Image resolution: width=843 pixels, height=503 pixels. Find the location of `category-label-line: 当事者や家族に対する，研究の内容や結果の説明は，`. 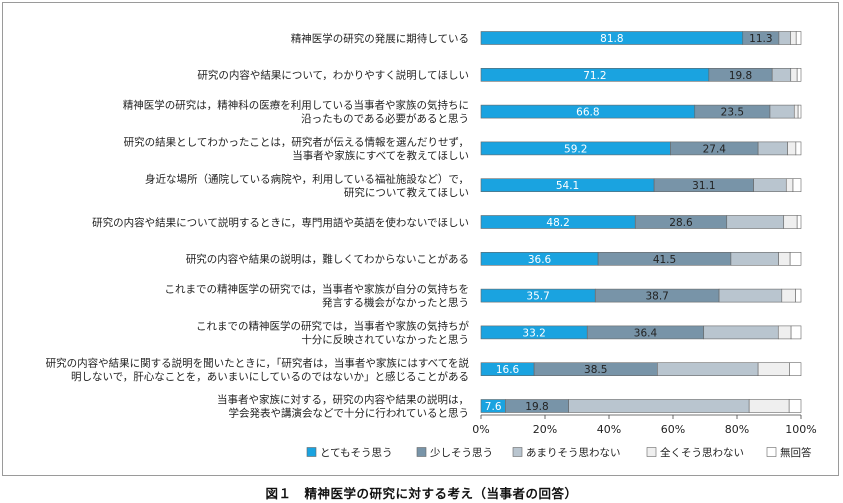

category-label-line: 当事者や家族に対する，研究の内容や結果の説明は， is located at coordinates (343, 399).